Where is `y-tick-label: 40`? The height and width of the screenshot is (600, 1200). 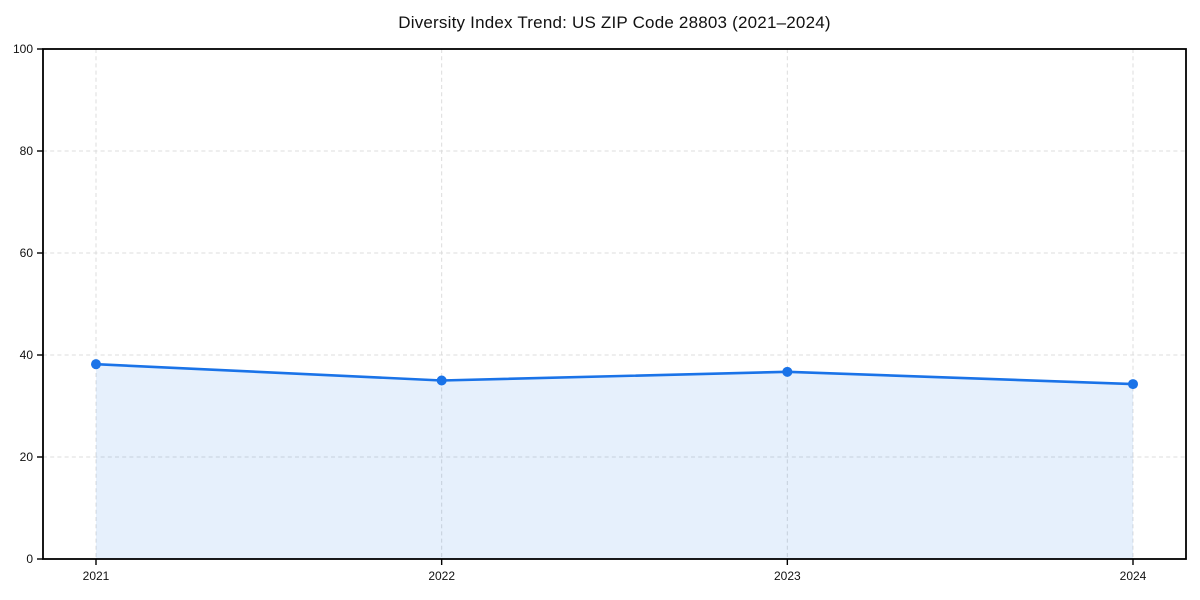 y-tick-label: 40 is located at coordinates (27, 355).